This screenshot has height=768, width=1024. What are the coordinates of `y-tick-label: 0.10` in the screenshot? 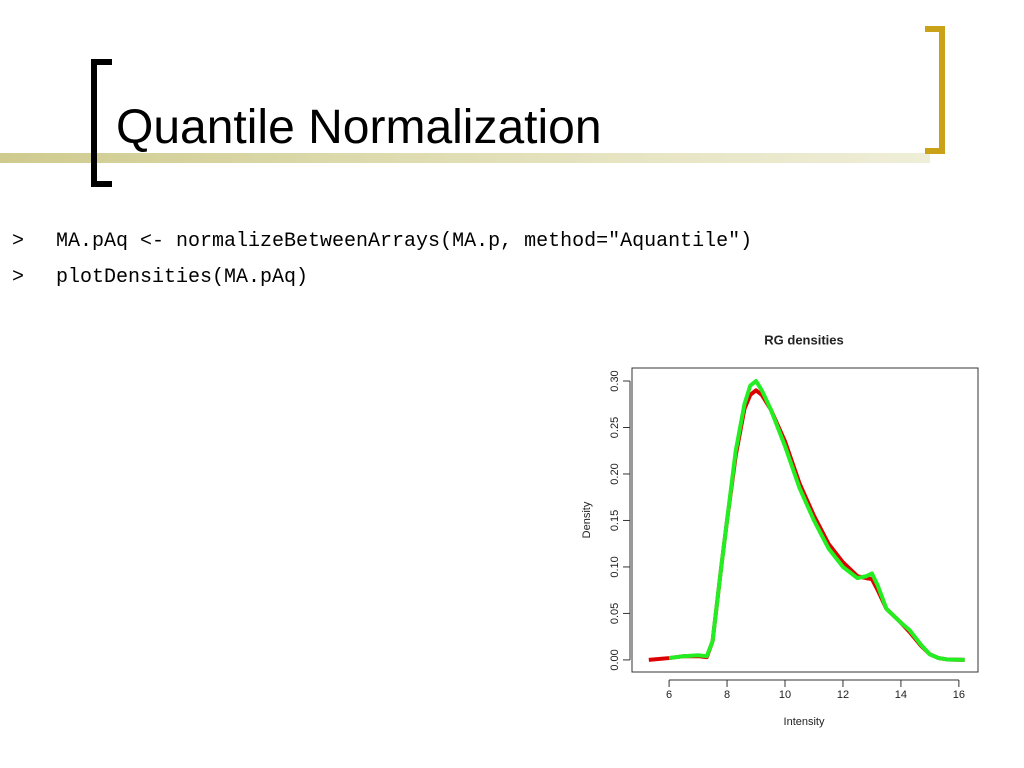 It's located at (615, 566).